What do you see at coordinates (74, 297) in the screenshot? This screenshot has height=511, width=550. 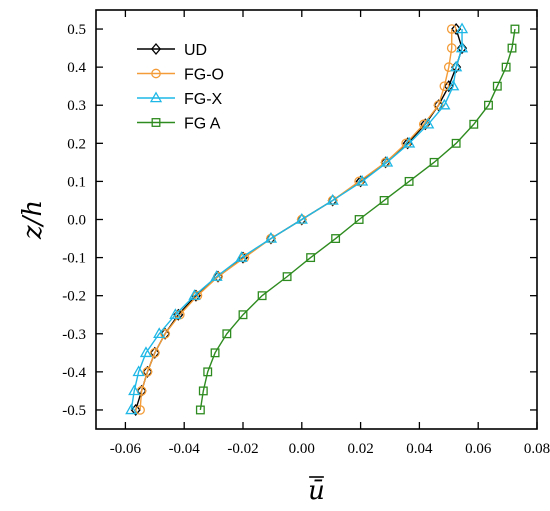 I see `y-tick-label: -0.2` at bounding box center [74, 297].